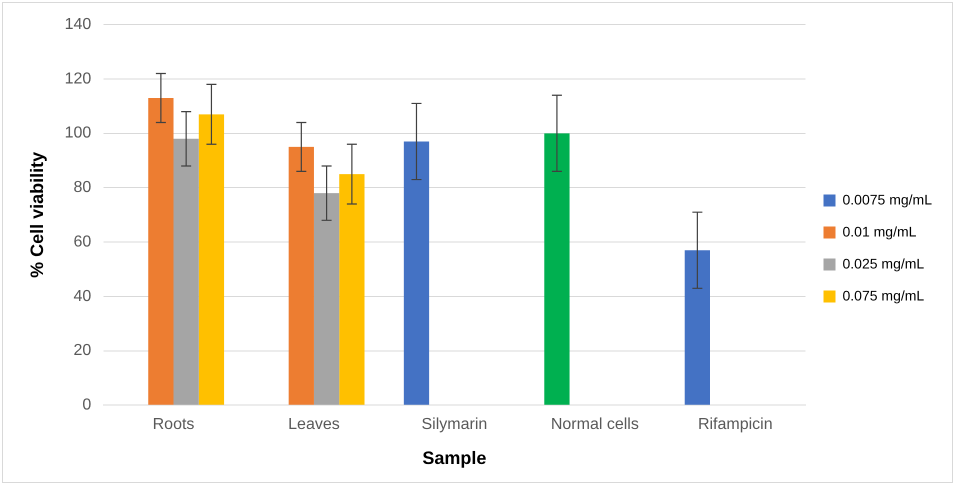 This screenshot has height=485, width=955. What do you see at coordinates (314, 425) in the screenshot?
I see `x-tick-label: Leaves` at bounding box center [314, 425].